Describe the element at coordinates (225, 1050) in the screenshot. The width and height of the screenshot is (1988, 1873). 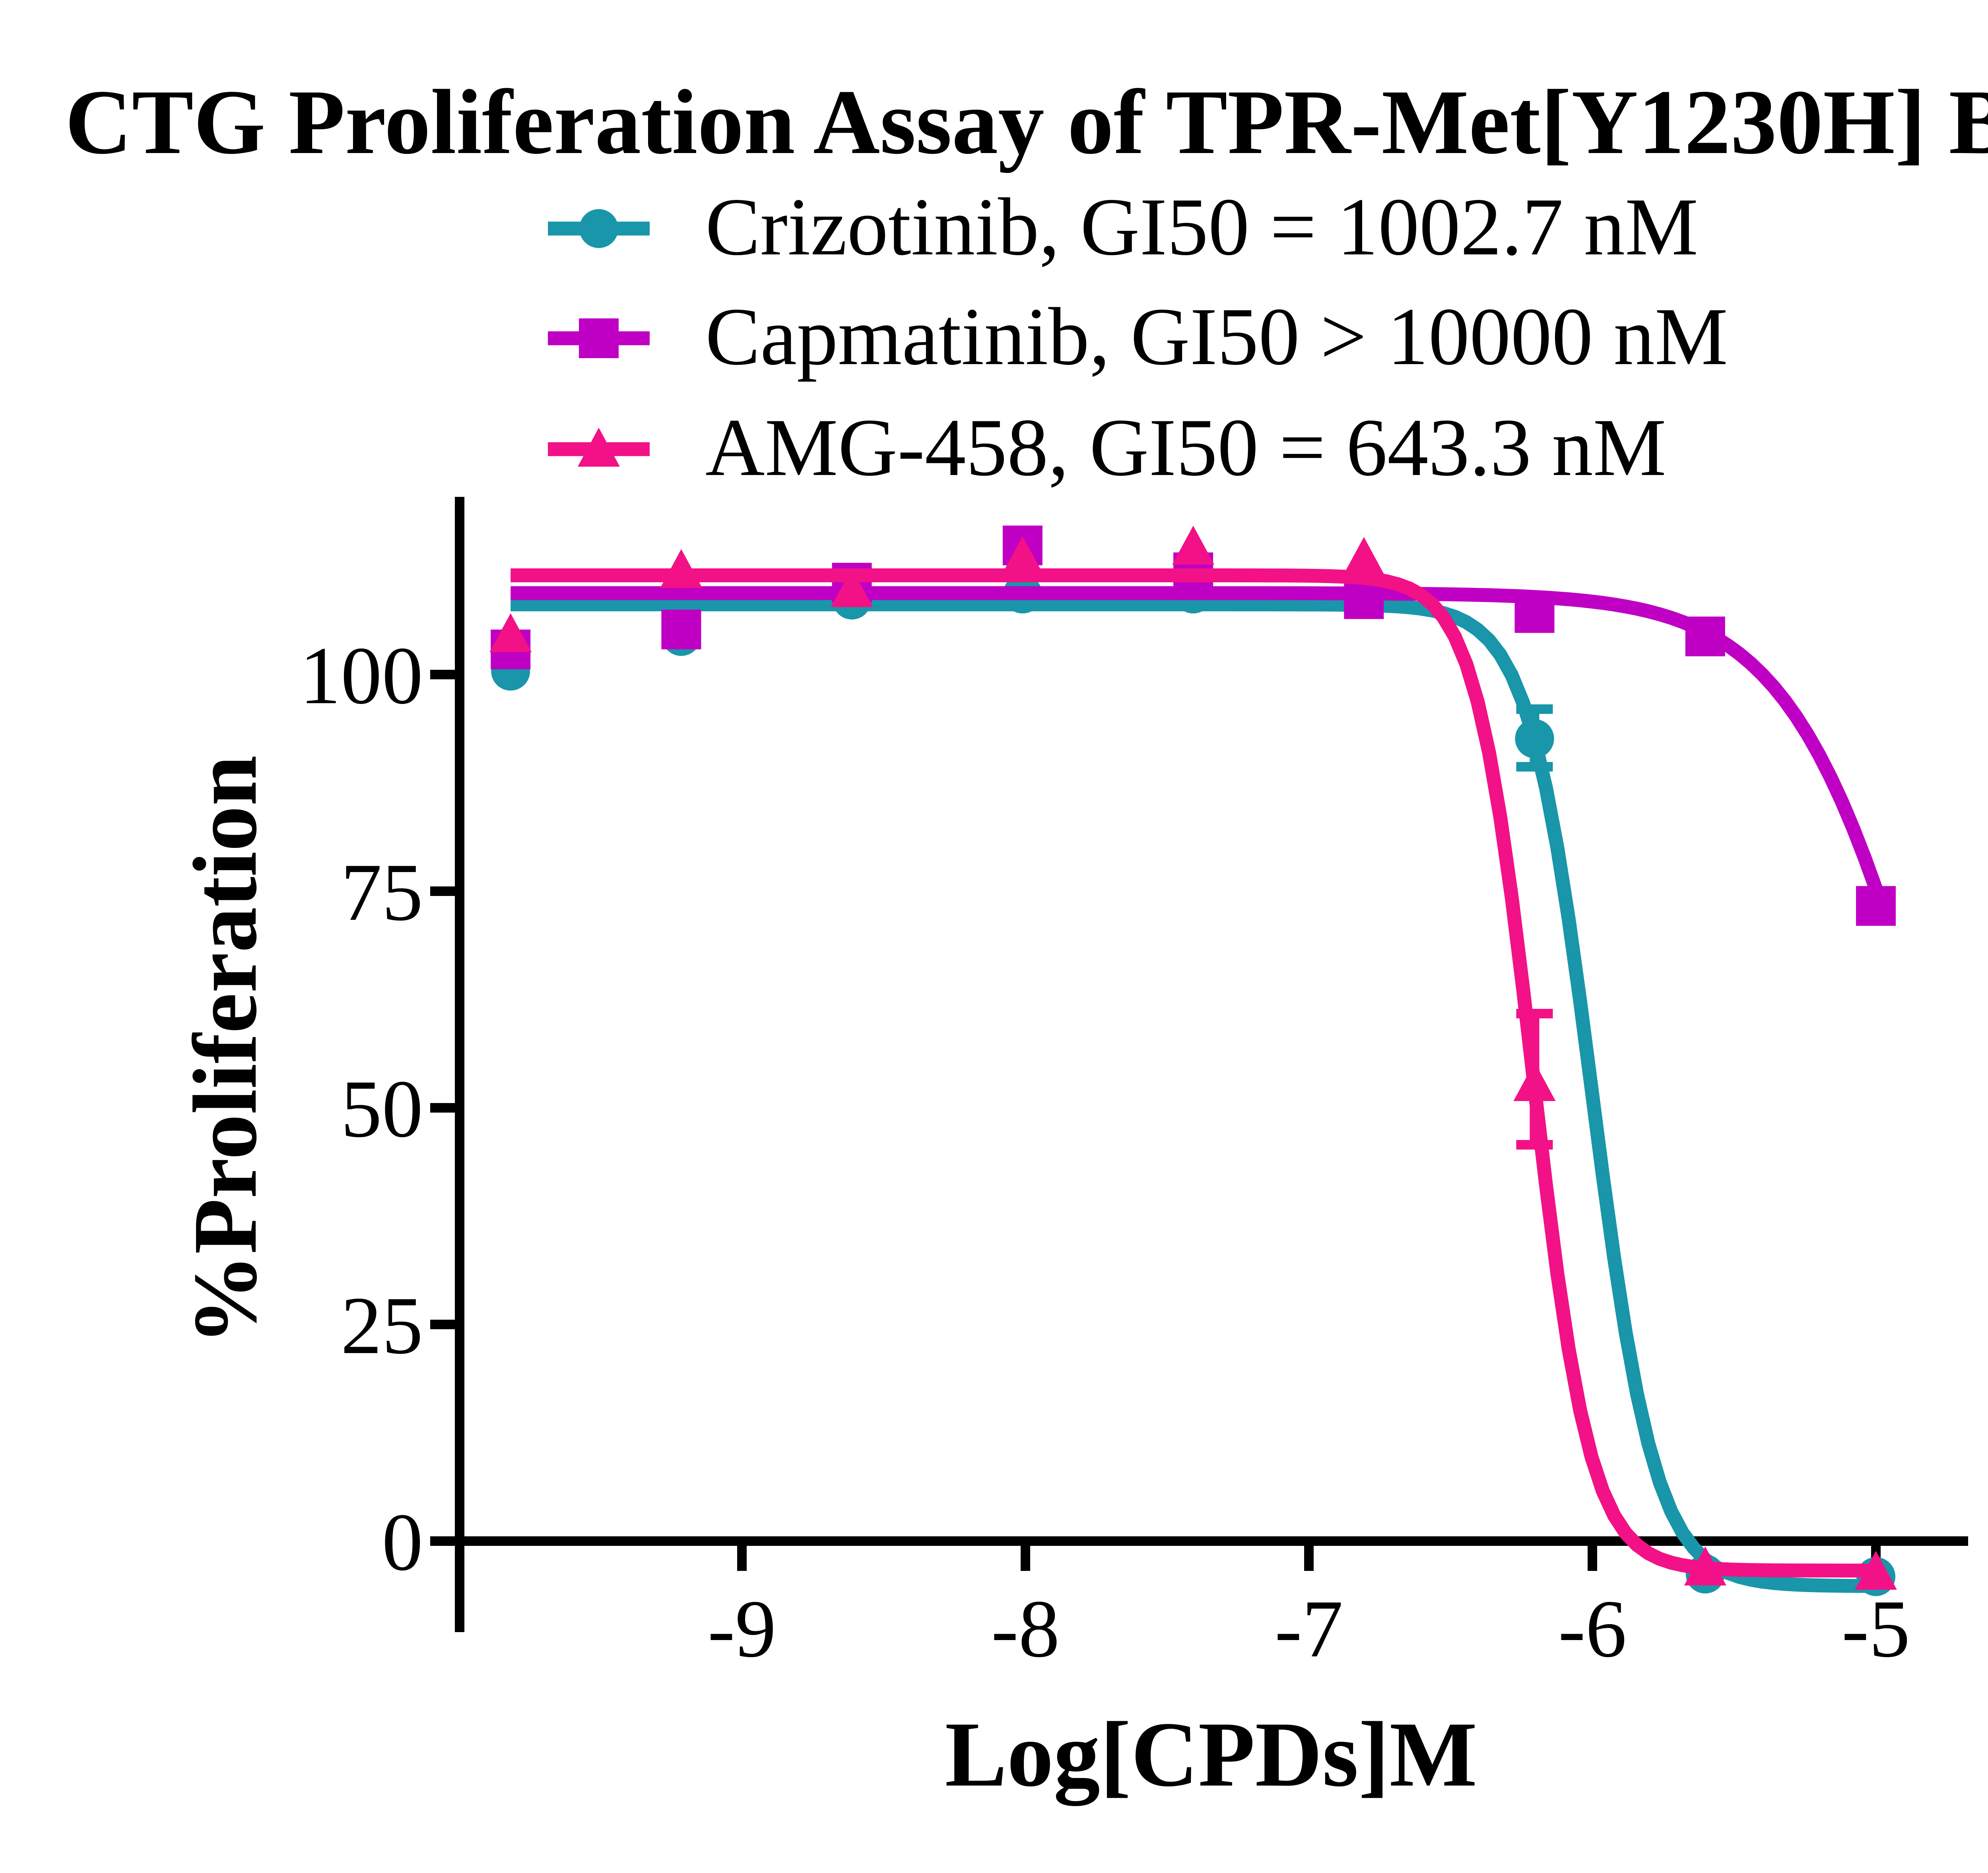
I see `svg-text: %Proliferation` at that location.